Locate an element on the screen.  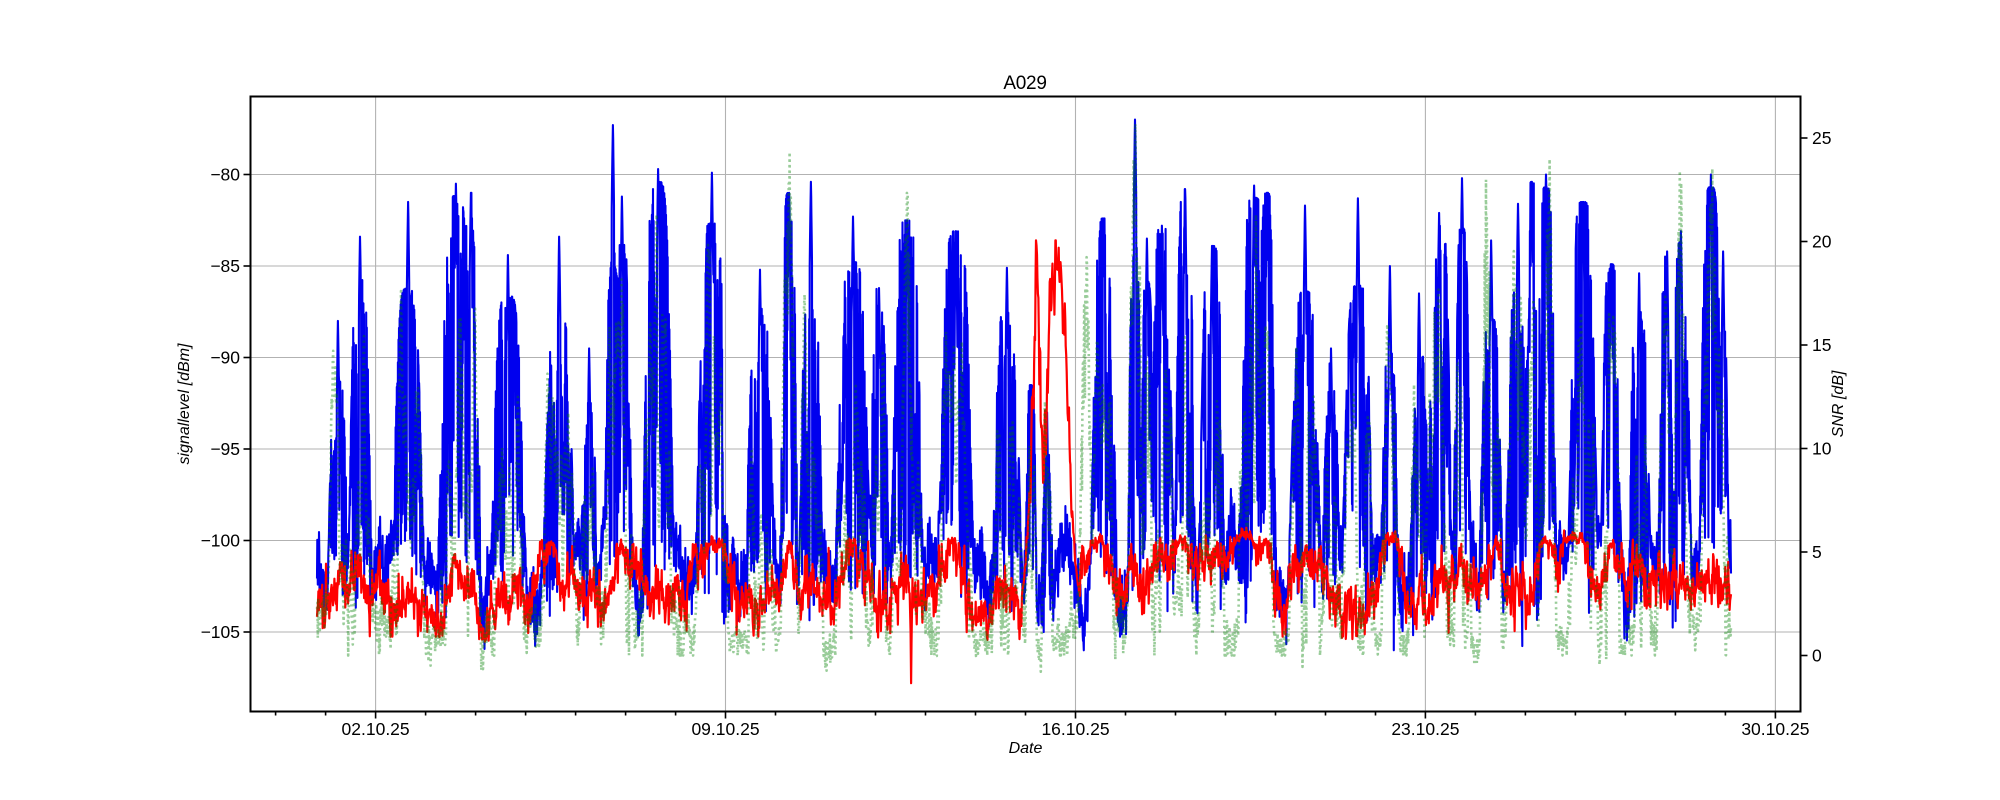
svg-text: −80 is located at coordinates (225, 175).